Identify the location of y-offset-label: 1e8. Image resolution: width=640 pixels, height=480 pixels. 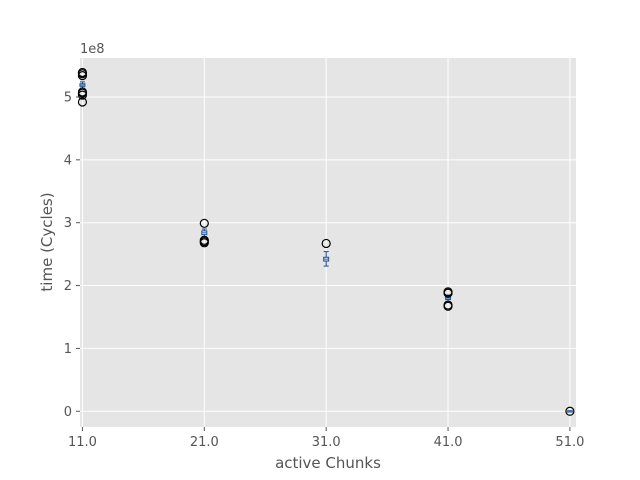
(92, 49).